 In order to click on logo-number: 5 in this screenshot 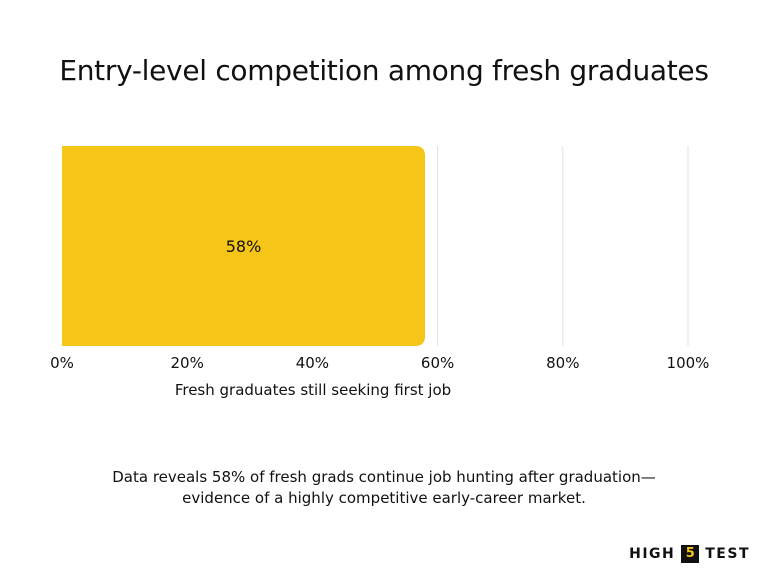, I will do `click(690, 554)`.